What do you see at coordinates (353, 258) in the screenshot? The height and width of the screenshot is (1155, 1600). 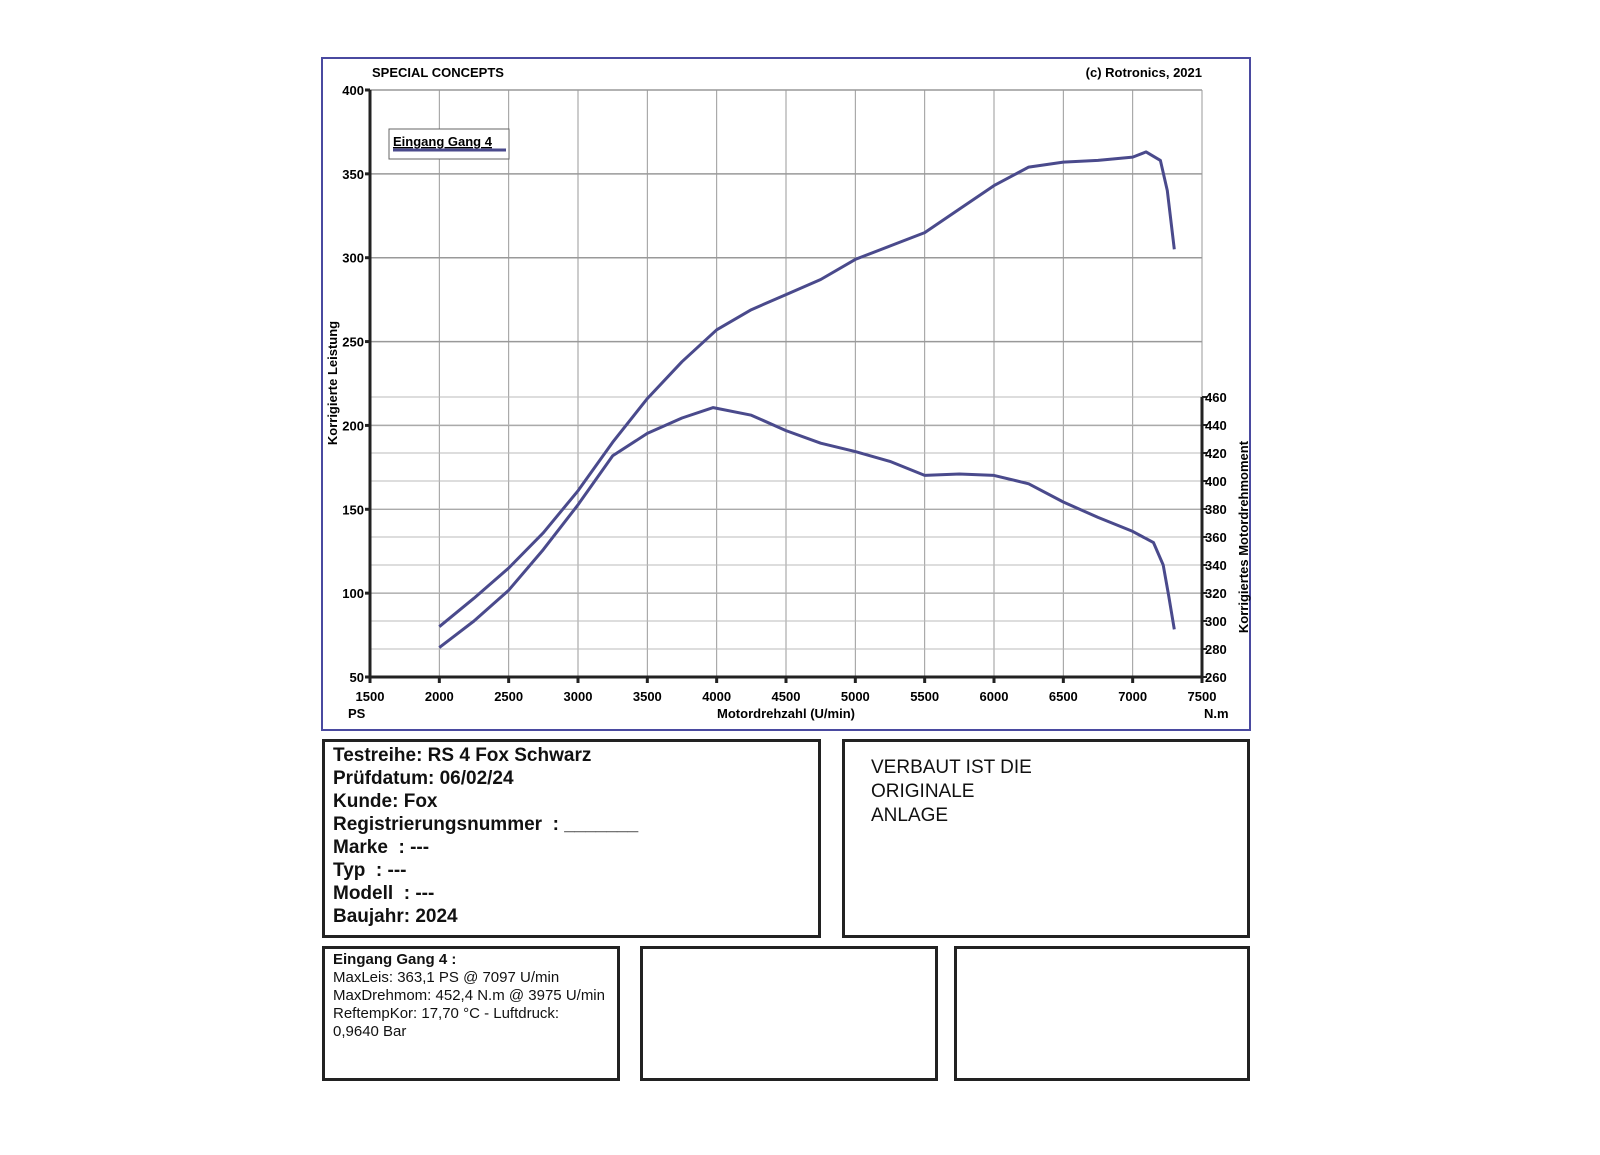 I see `y-tick-label: 300` at bounding box center [353, 258].